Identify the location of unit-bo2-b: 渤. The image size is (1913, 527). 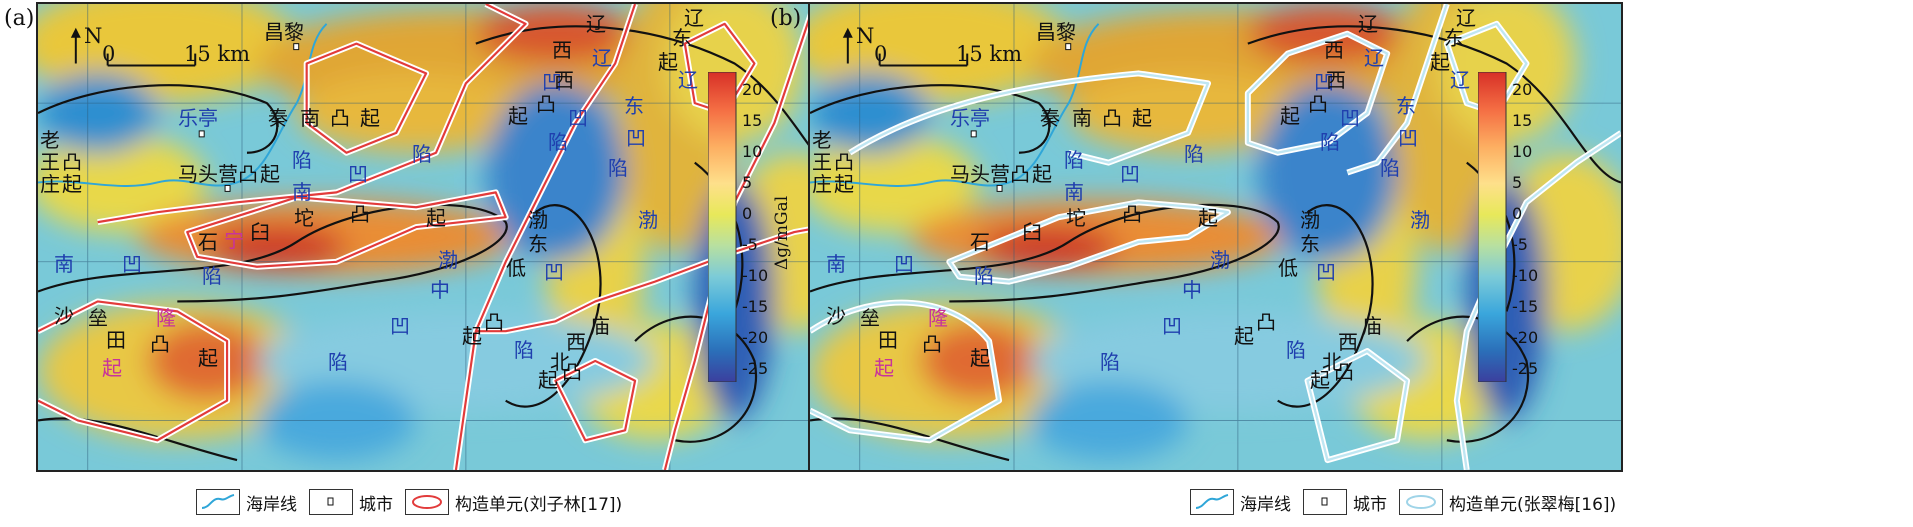
(1220, 260).